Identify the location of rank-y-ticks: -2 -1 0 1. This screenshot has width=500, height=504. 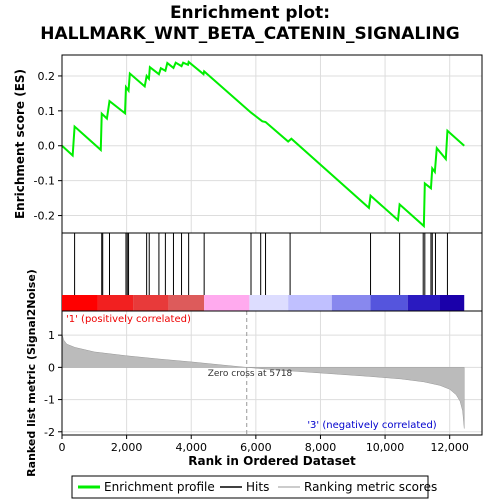
(53, 384).